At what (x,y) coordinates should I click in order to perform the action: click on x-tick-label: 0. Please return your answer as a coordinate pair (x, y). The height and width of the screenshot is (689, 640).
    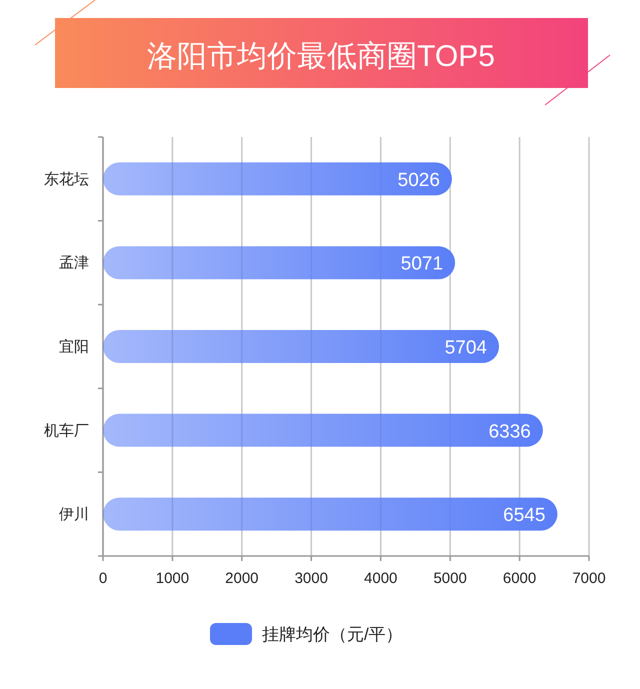
    Looking at the image, I should click on (103, 578).